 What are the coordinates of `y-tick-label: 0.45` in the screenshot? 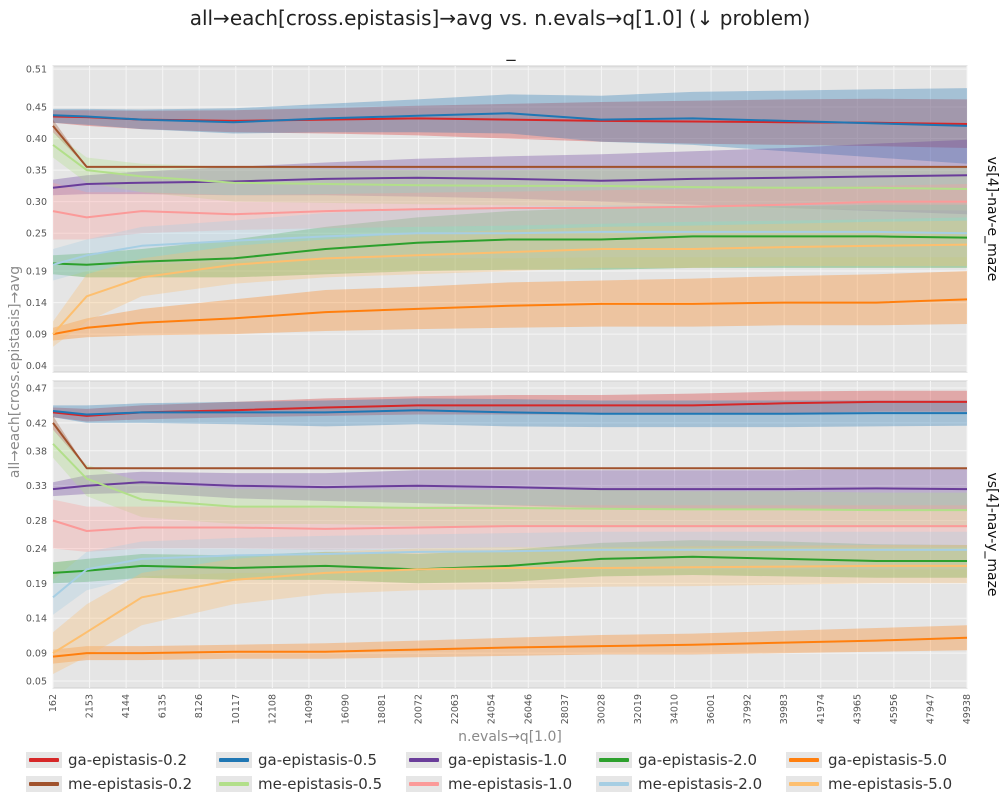 It's located at (36, 108).